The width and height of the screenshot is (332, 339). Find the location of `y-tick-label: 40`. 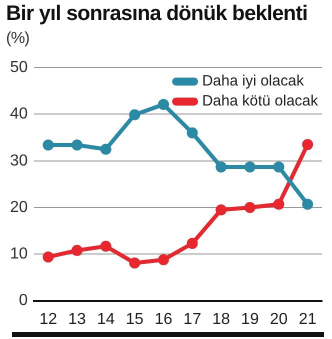

y-tick-label: 40 is located at coordinates (19, 114).